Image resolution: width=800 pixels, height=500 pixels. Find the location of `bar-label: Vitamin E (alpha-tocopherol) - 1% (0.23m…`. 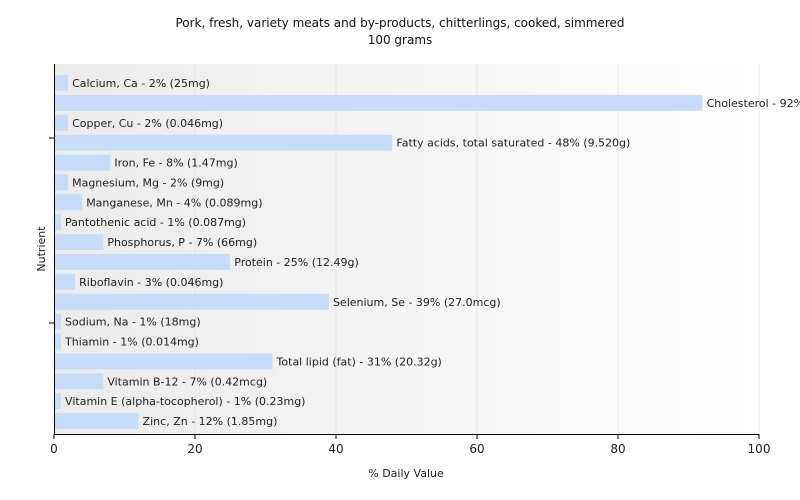

bar-label: Vitamin E (alpha-tocopherol) - 1% (0.23m… is located at coordinates (185, 401).